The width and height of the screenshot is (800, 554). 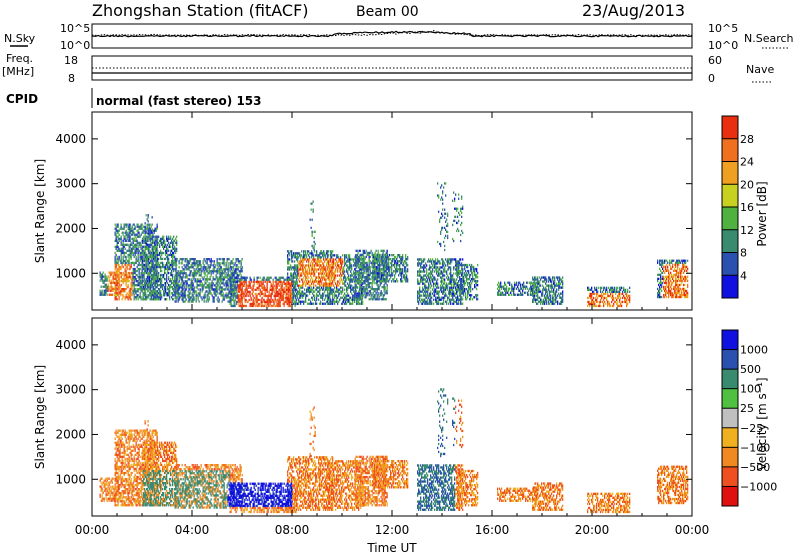 What do you see at coordinates (179, 101) in the screenshot?
I see `cpid-text: normal (fast stereo) 153` at bounding box center [179, 101].